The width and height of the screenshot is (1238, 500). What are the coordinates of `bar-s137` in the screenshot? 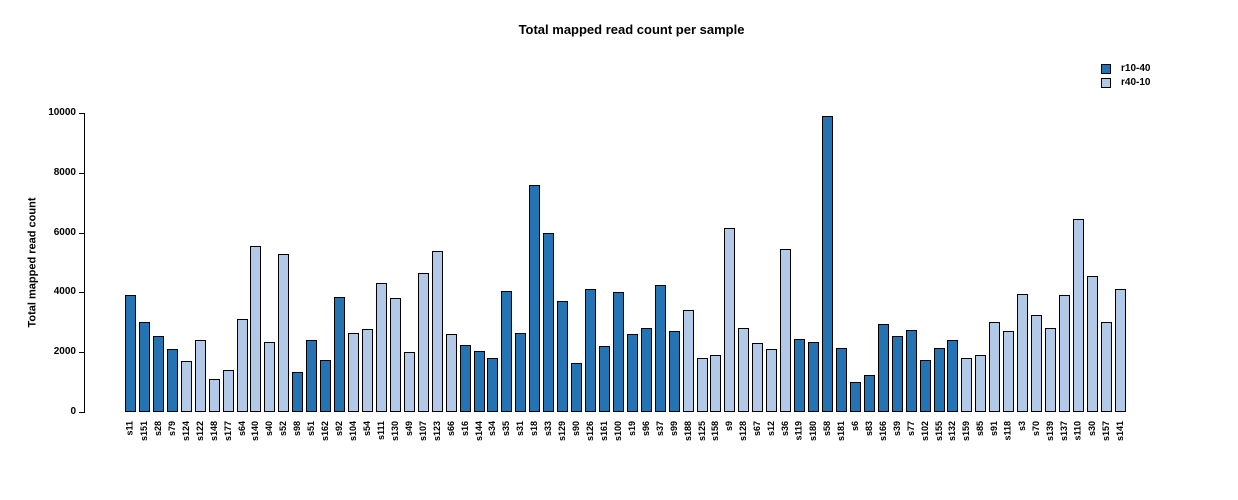 It's located at (1064, 353).